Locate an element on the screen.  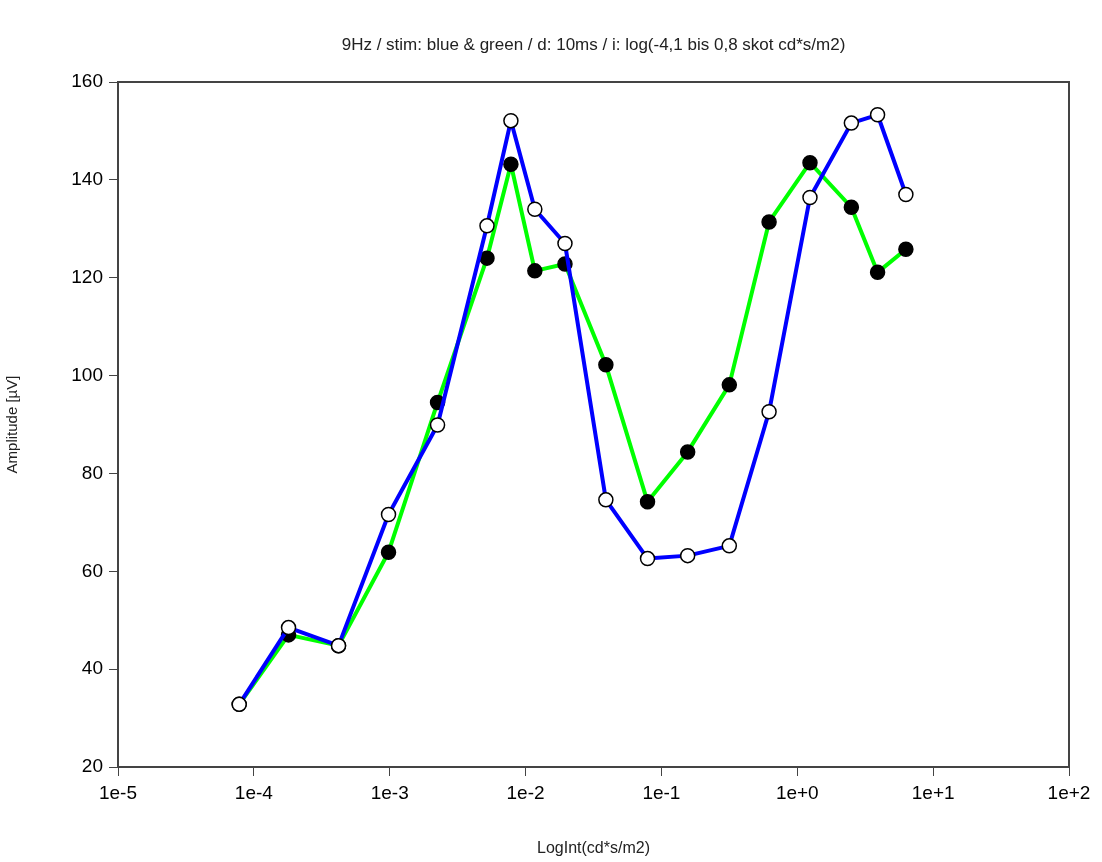
x-tick-label: 1e+2 is located at coordinates (1069, 792).